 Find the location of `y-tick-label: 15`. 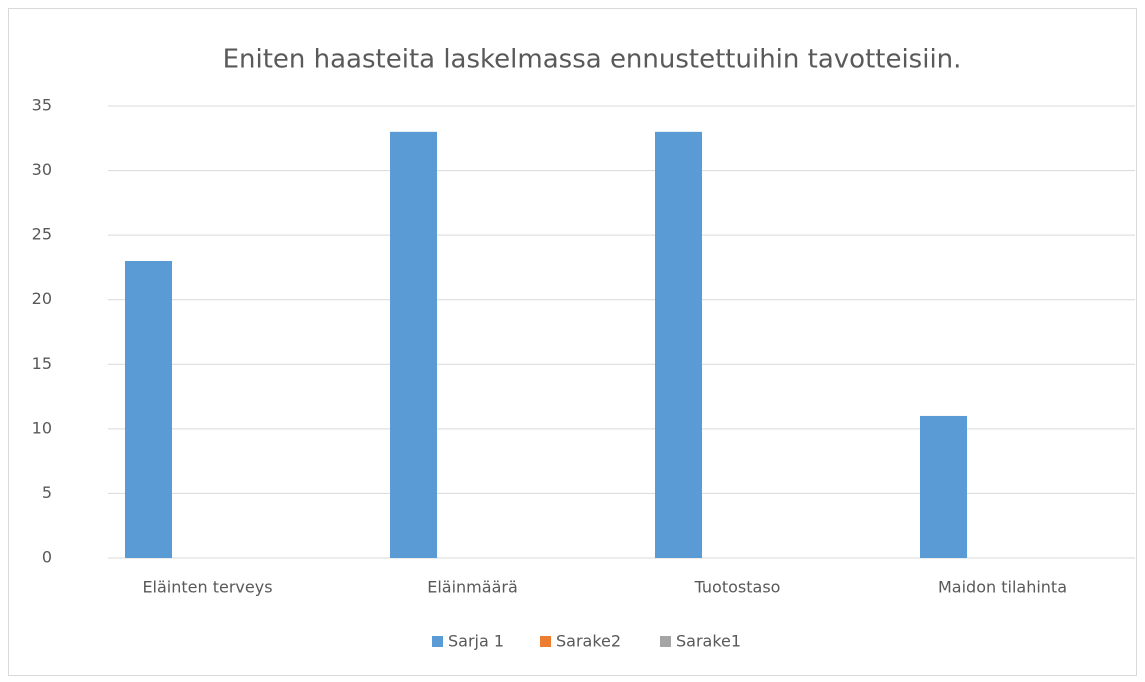

y-tick-label: 15 is located at coordinates (42, 363).